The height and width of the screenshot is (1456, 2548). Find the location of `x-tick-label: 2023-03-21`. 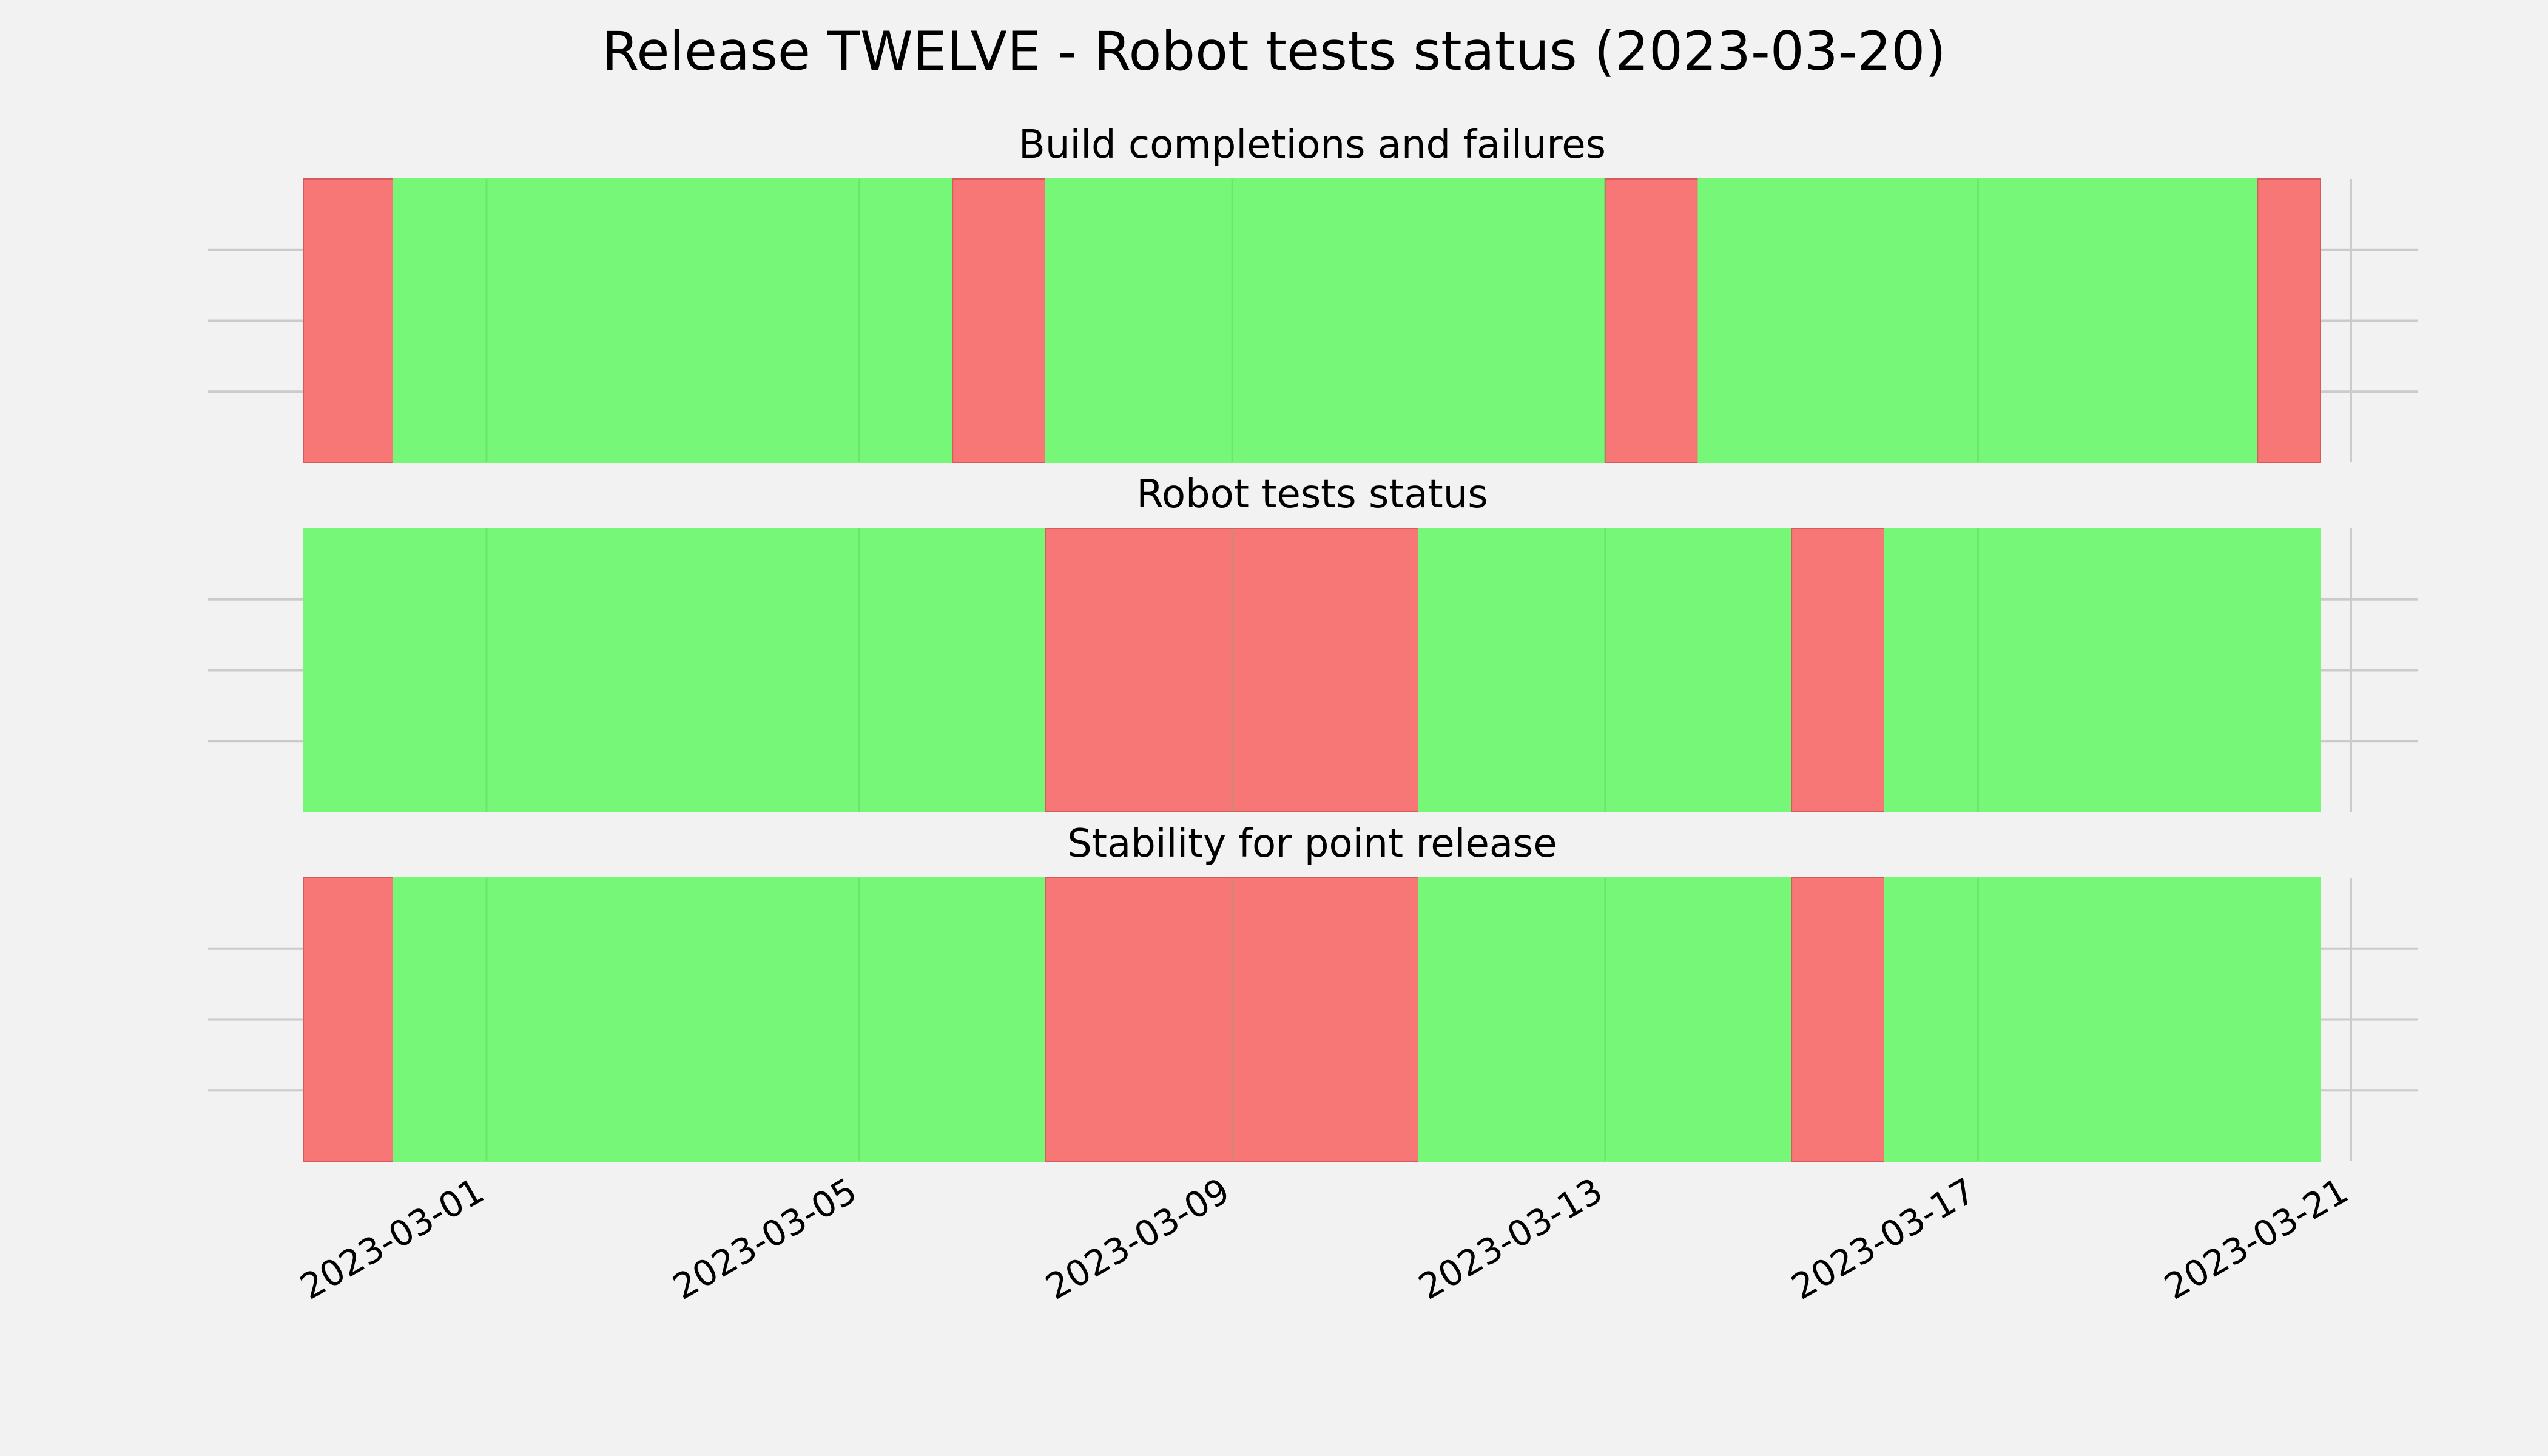

x-tick-label: 2023-03-21 is located at coordinates (2256, 1238).